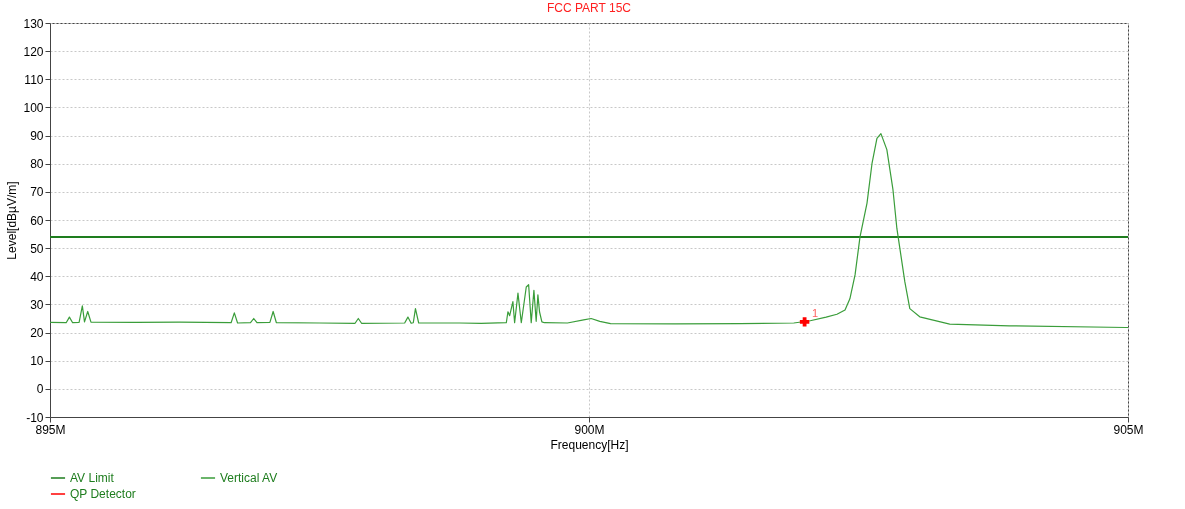 The width and height of the screenshot is (1185, 509). What do you see at coordinates (1128, 429) in the screenshot?
I see `x-tick-label: 905M` at bounding box center [1128, 429].